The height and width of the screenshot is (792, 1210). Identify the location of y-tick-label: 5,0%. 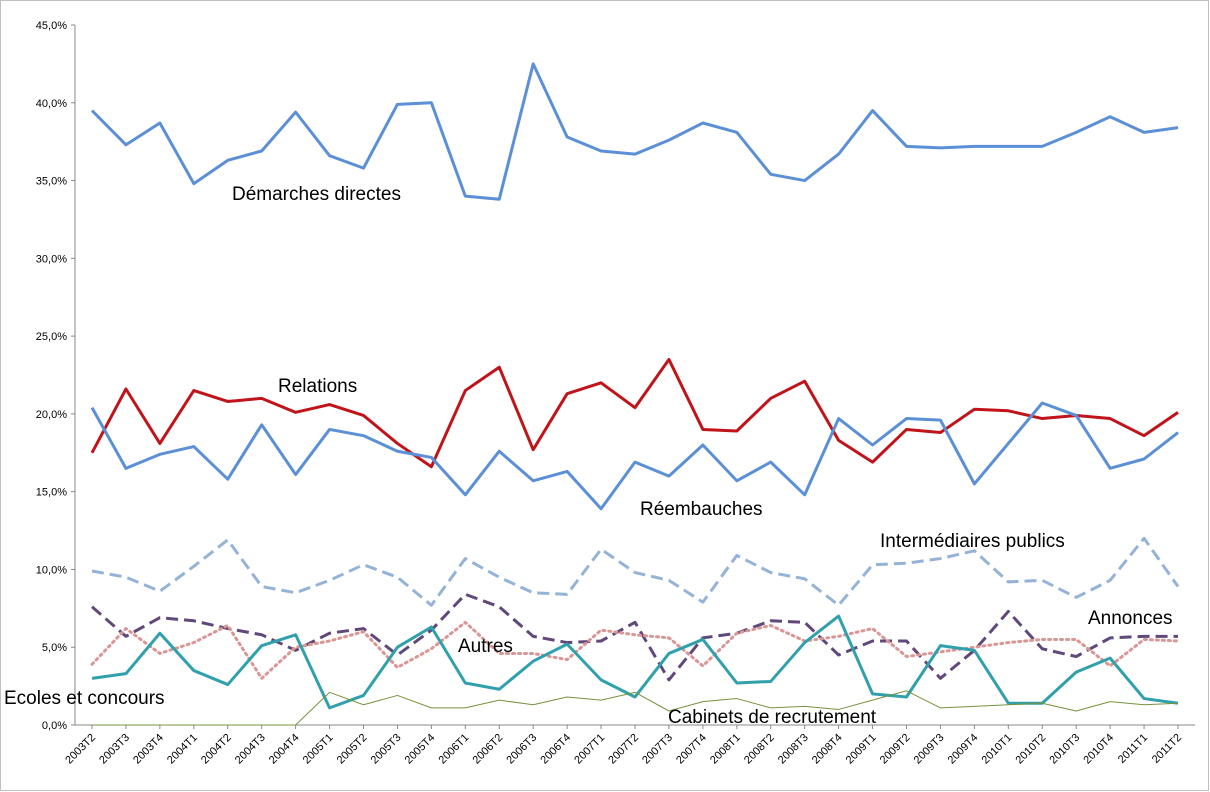
(54, 648).